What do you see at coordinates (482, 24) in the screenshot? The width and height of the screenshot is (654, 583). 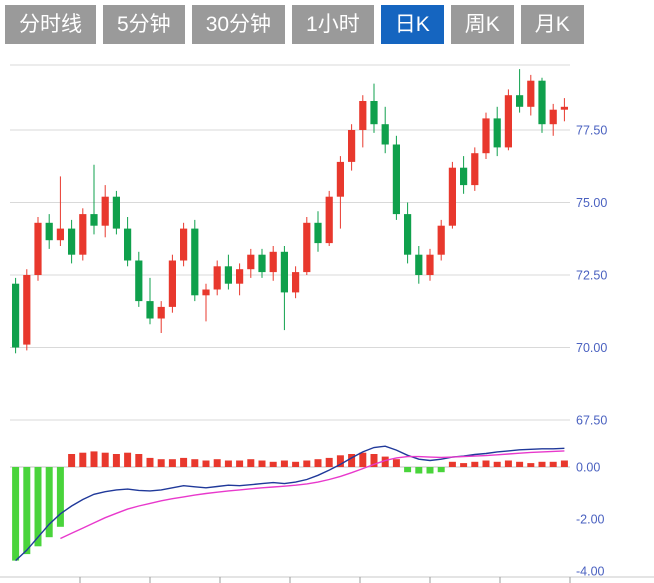 I see `tab-weekly-k: 周K` at bounding box center [482, 24].